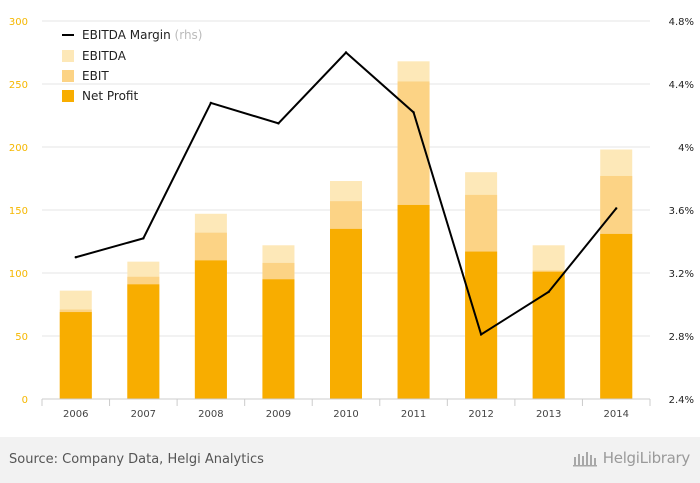 The image size is (700, 483). Describe the element at coordinates (646, 458) in the screenshot. I see `brand-name: HelgiLibrary` at that location.